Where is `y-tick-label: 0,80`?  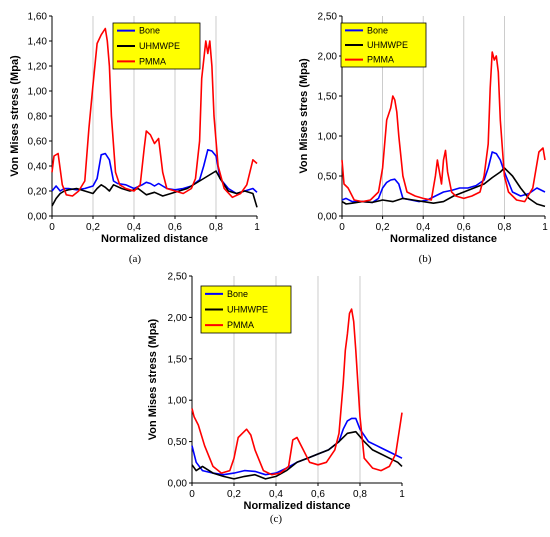 y-tick-label: 0,80 is located at coordinates (38, 117).